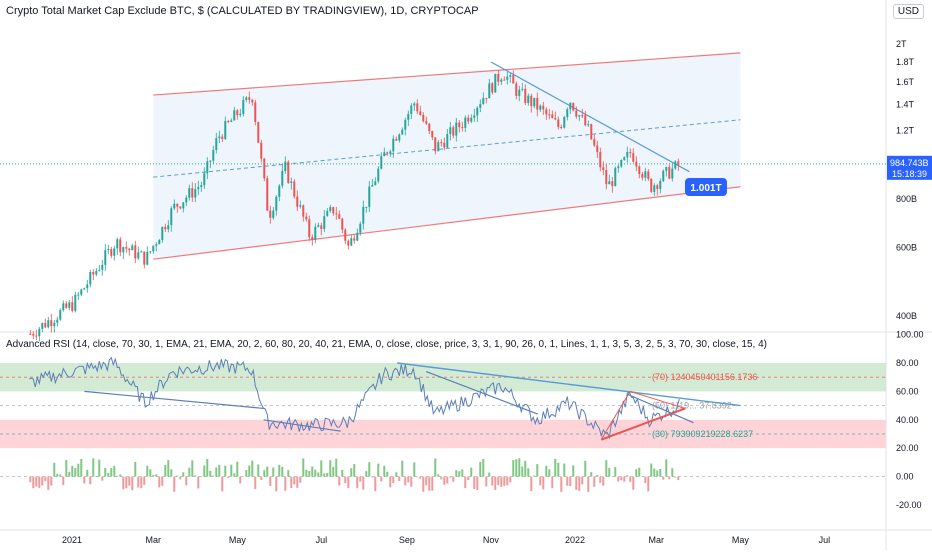  I want to click on time-tick-label: Jul, so click(825, 540).